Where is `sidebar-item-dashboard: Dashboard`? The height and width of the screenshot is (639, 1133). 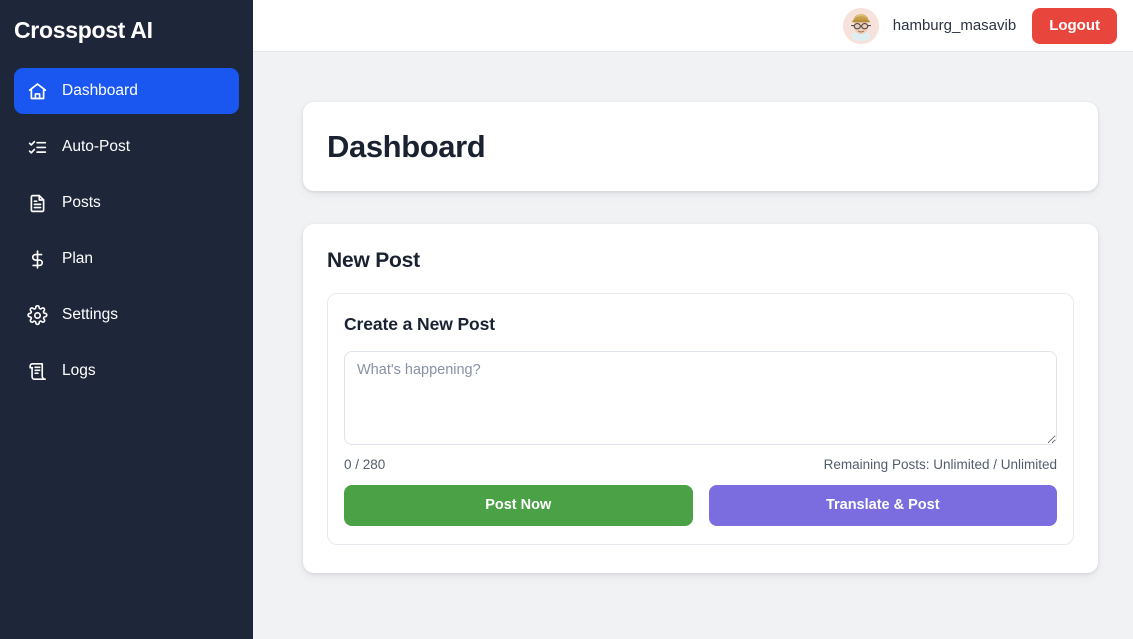
sidebar-item-dashboard: Dashboard is located at coordinates (126, 91).